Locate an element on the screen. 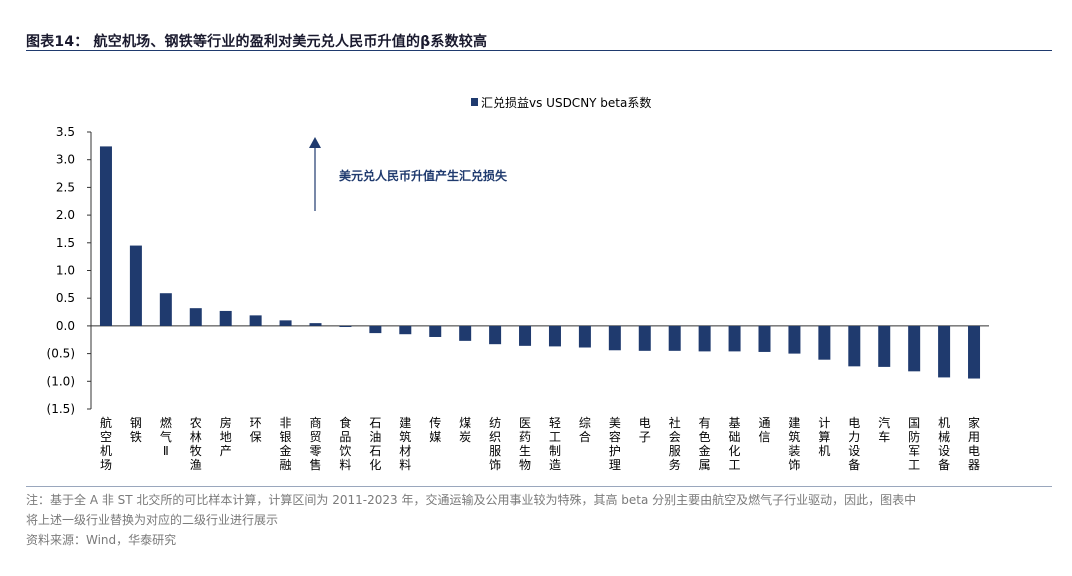 The width and height of the screenshot is (1072, 576). x-tick-label: 建筑材料 is located at coordinates (405, 444).